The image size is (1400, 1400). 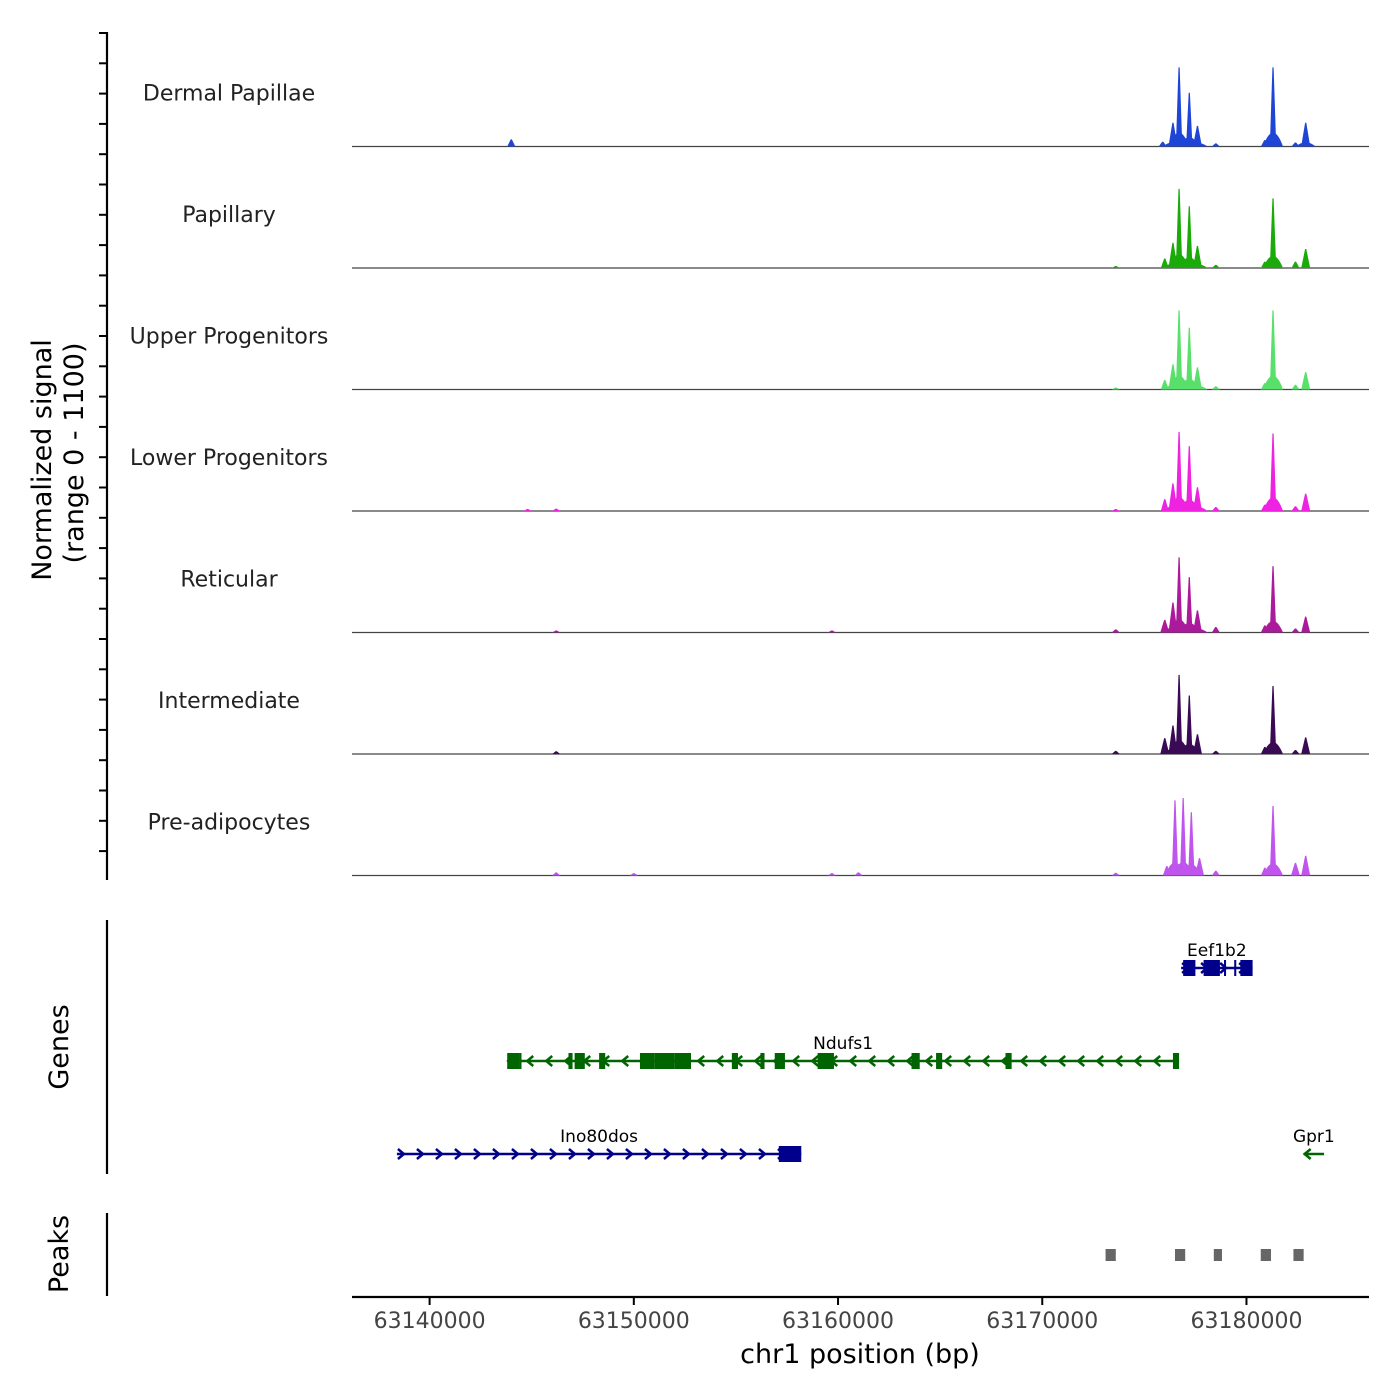 What do you see at coordinates (1314, 1137) in the screenshot?
I see `gene-name-label: Gpr1` at bounding box center [1314, 1137].